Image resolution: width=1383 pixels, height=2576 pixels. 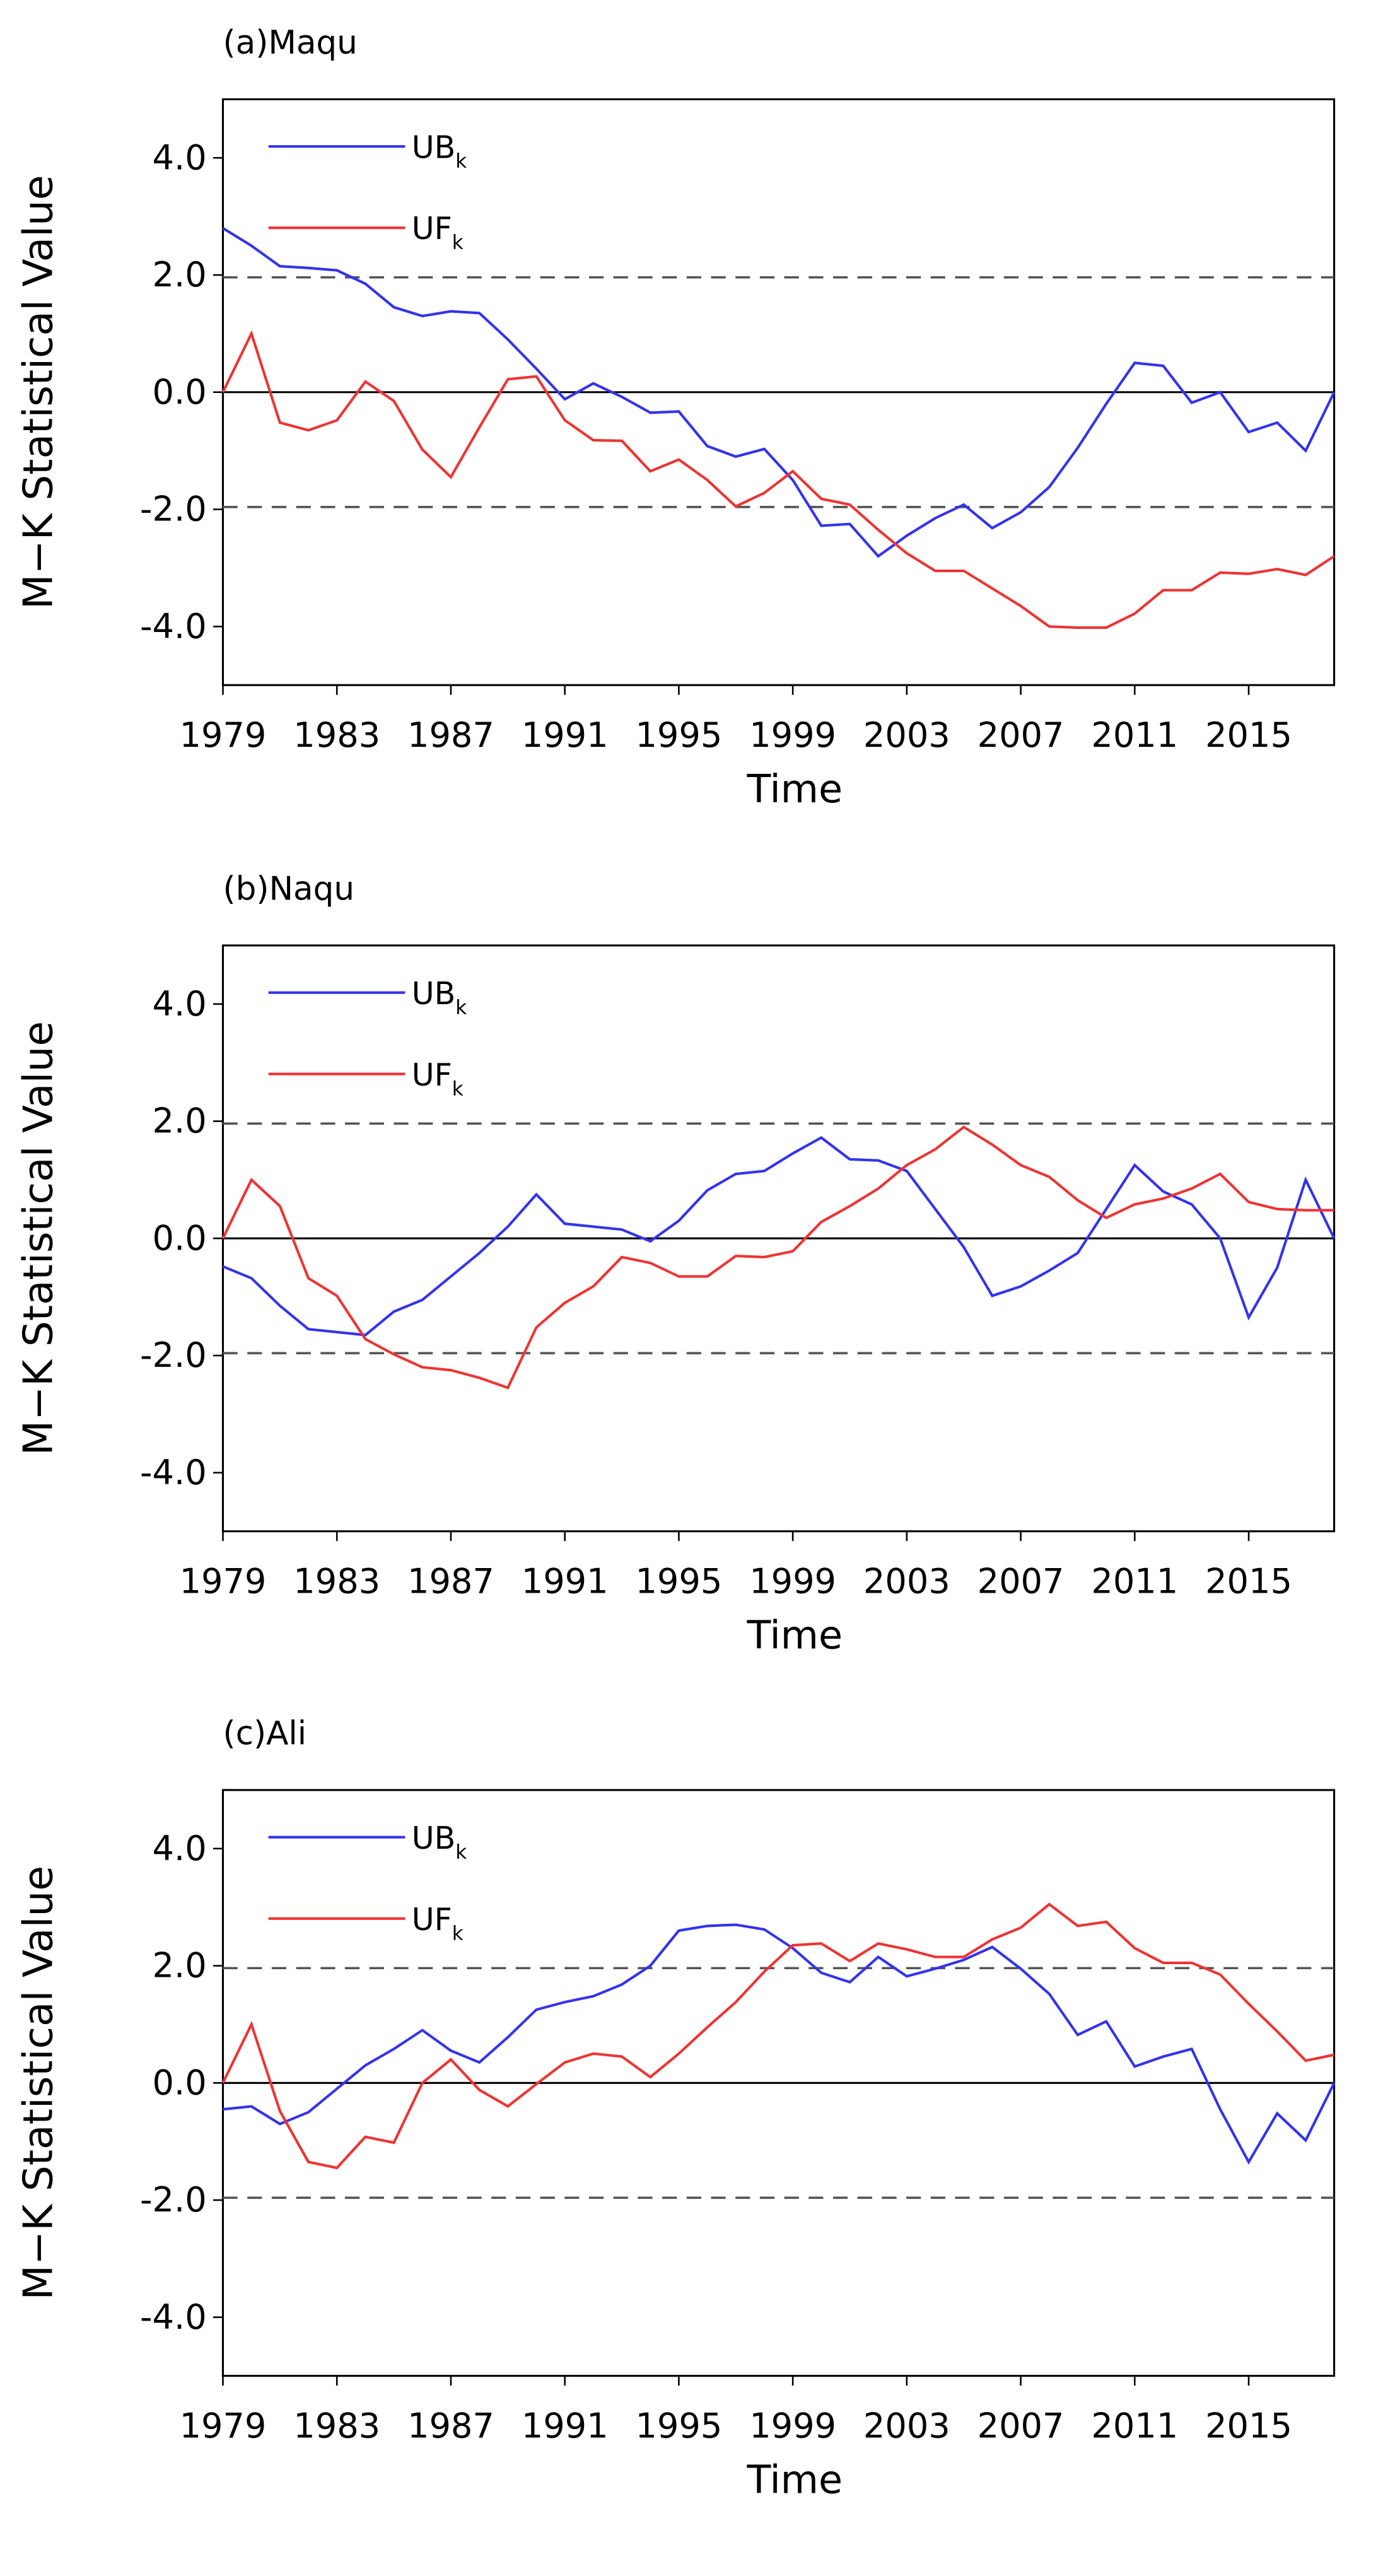 I want to click on chart-title: (c)Ali, so click(x=264, y=1734).